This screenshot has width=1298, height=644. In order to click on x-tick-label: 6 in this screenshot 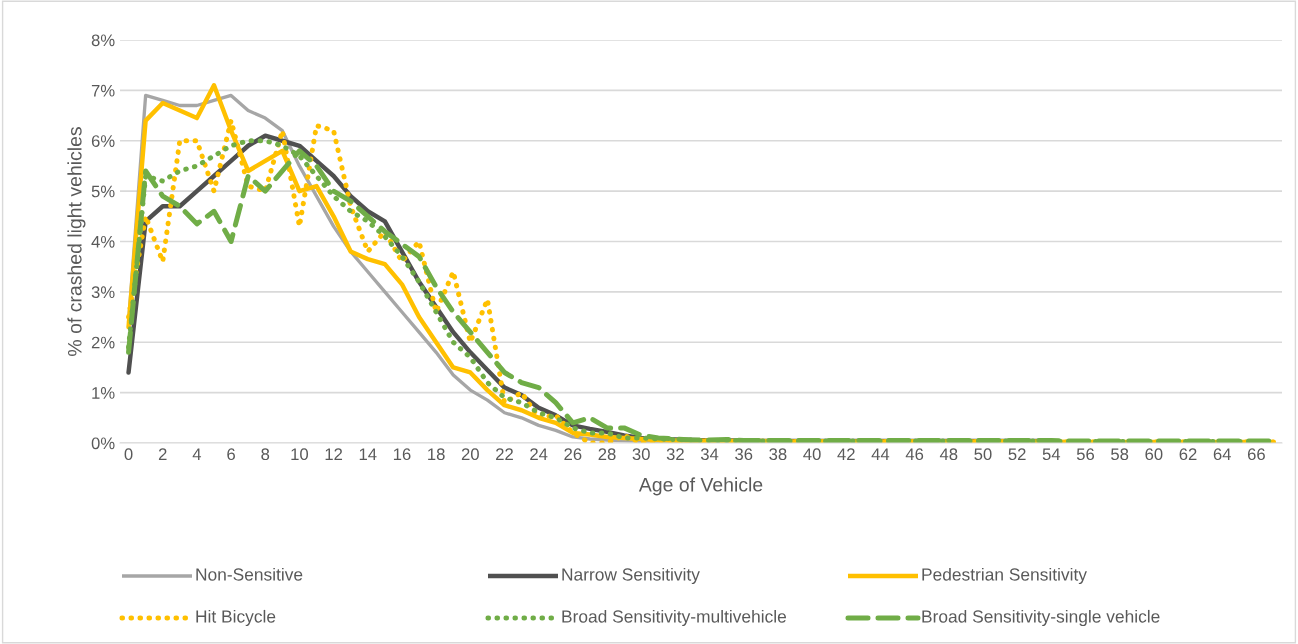, I will do `click(231, 454)`.